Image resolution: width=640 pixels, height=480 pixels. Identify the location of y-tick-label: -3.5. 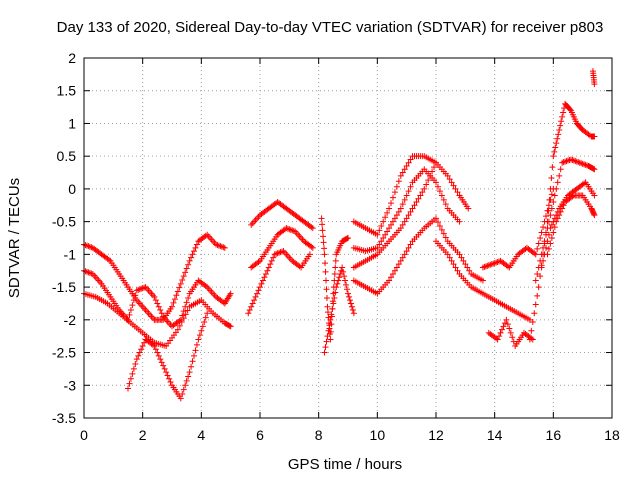
(64, 418).